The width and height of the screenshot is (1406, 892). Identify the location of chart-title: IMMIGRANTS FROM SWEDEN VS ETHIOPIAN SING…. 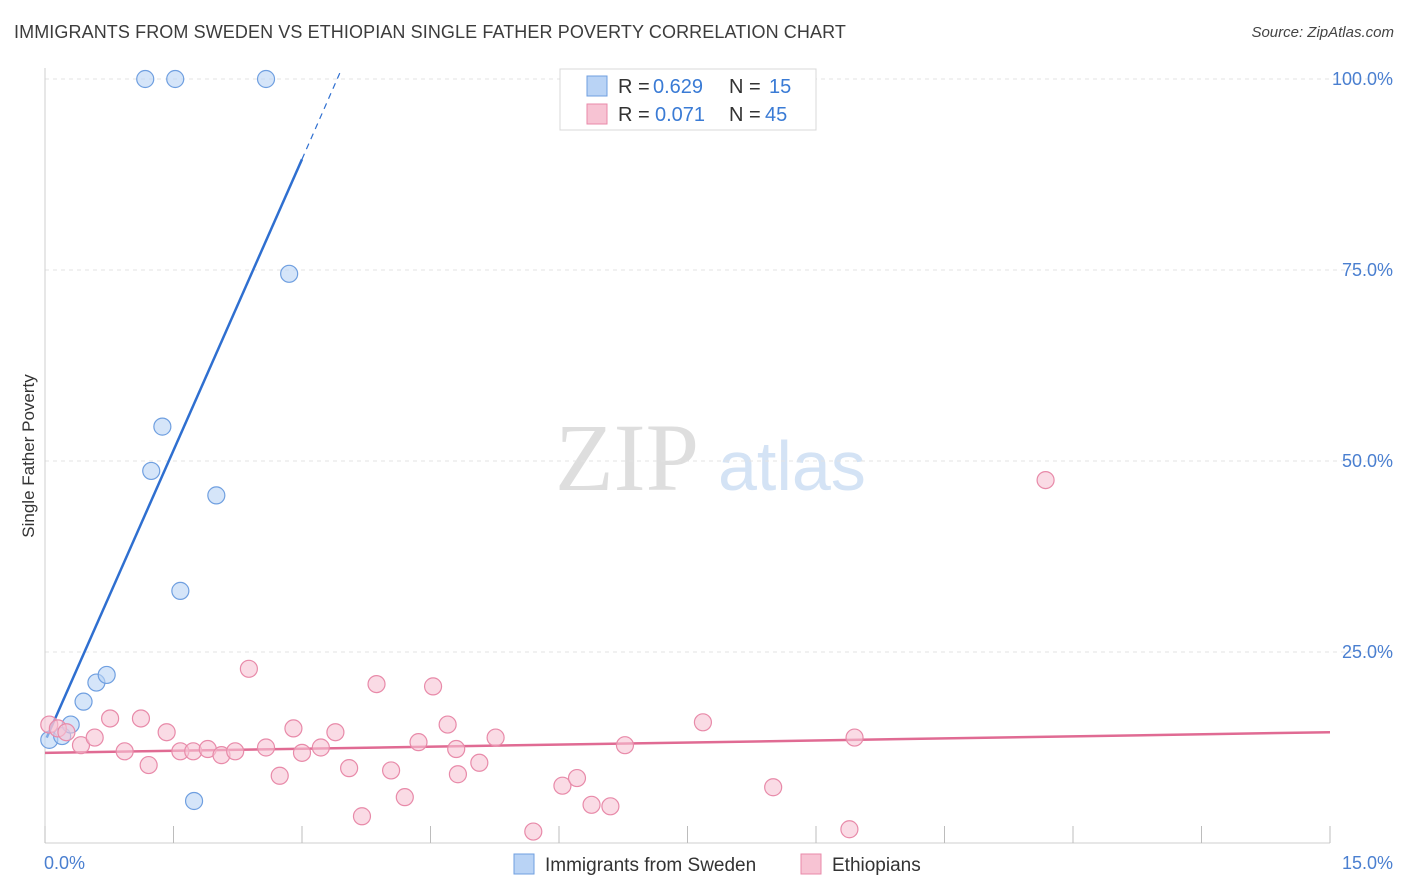
(430, 32).